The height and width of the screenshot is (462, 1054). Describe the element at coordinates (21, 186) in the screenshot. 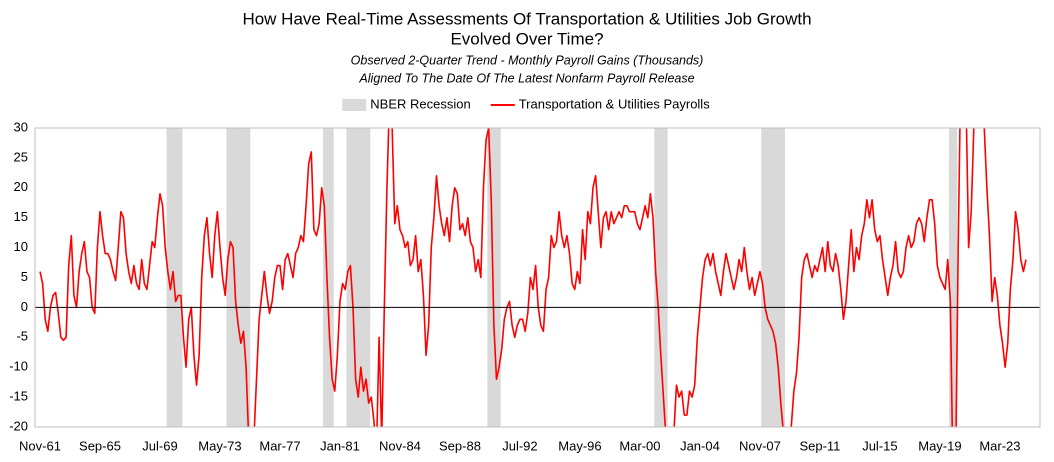

I see `y-tick-label: 20` at that location.